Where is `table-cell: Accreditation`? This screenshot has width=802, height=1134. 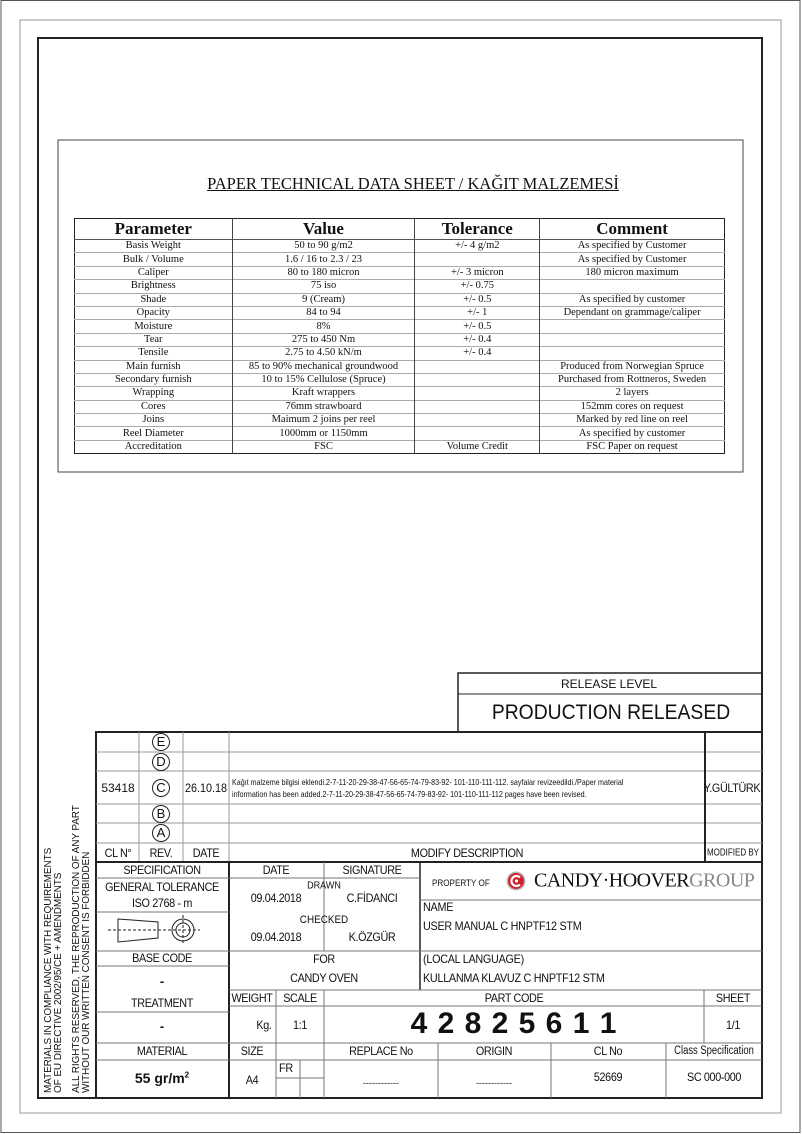 table-cell: Accreditation is located at coordinates (153, 446).